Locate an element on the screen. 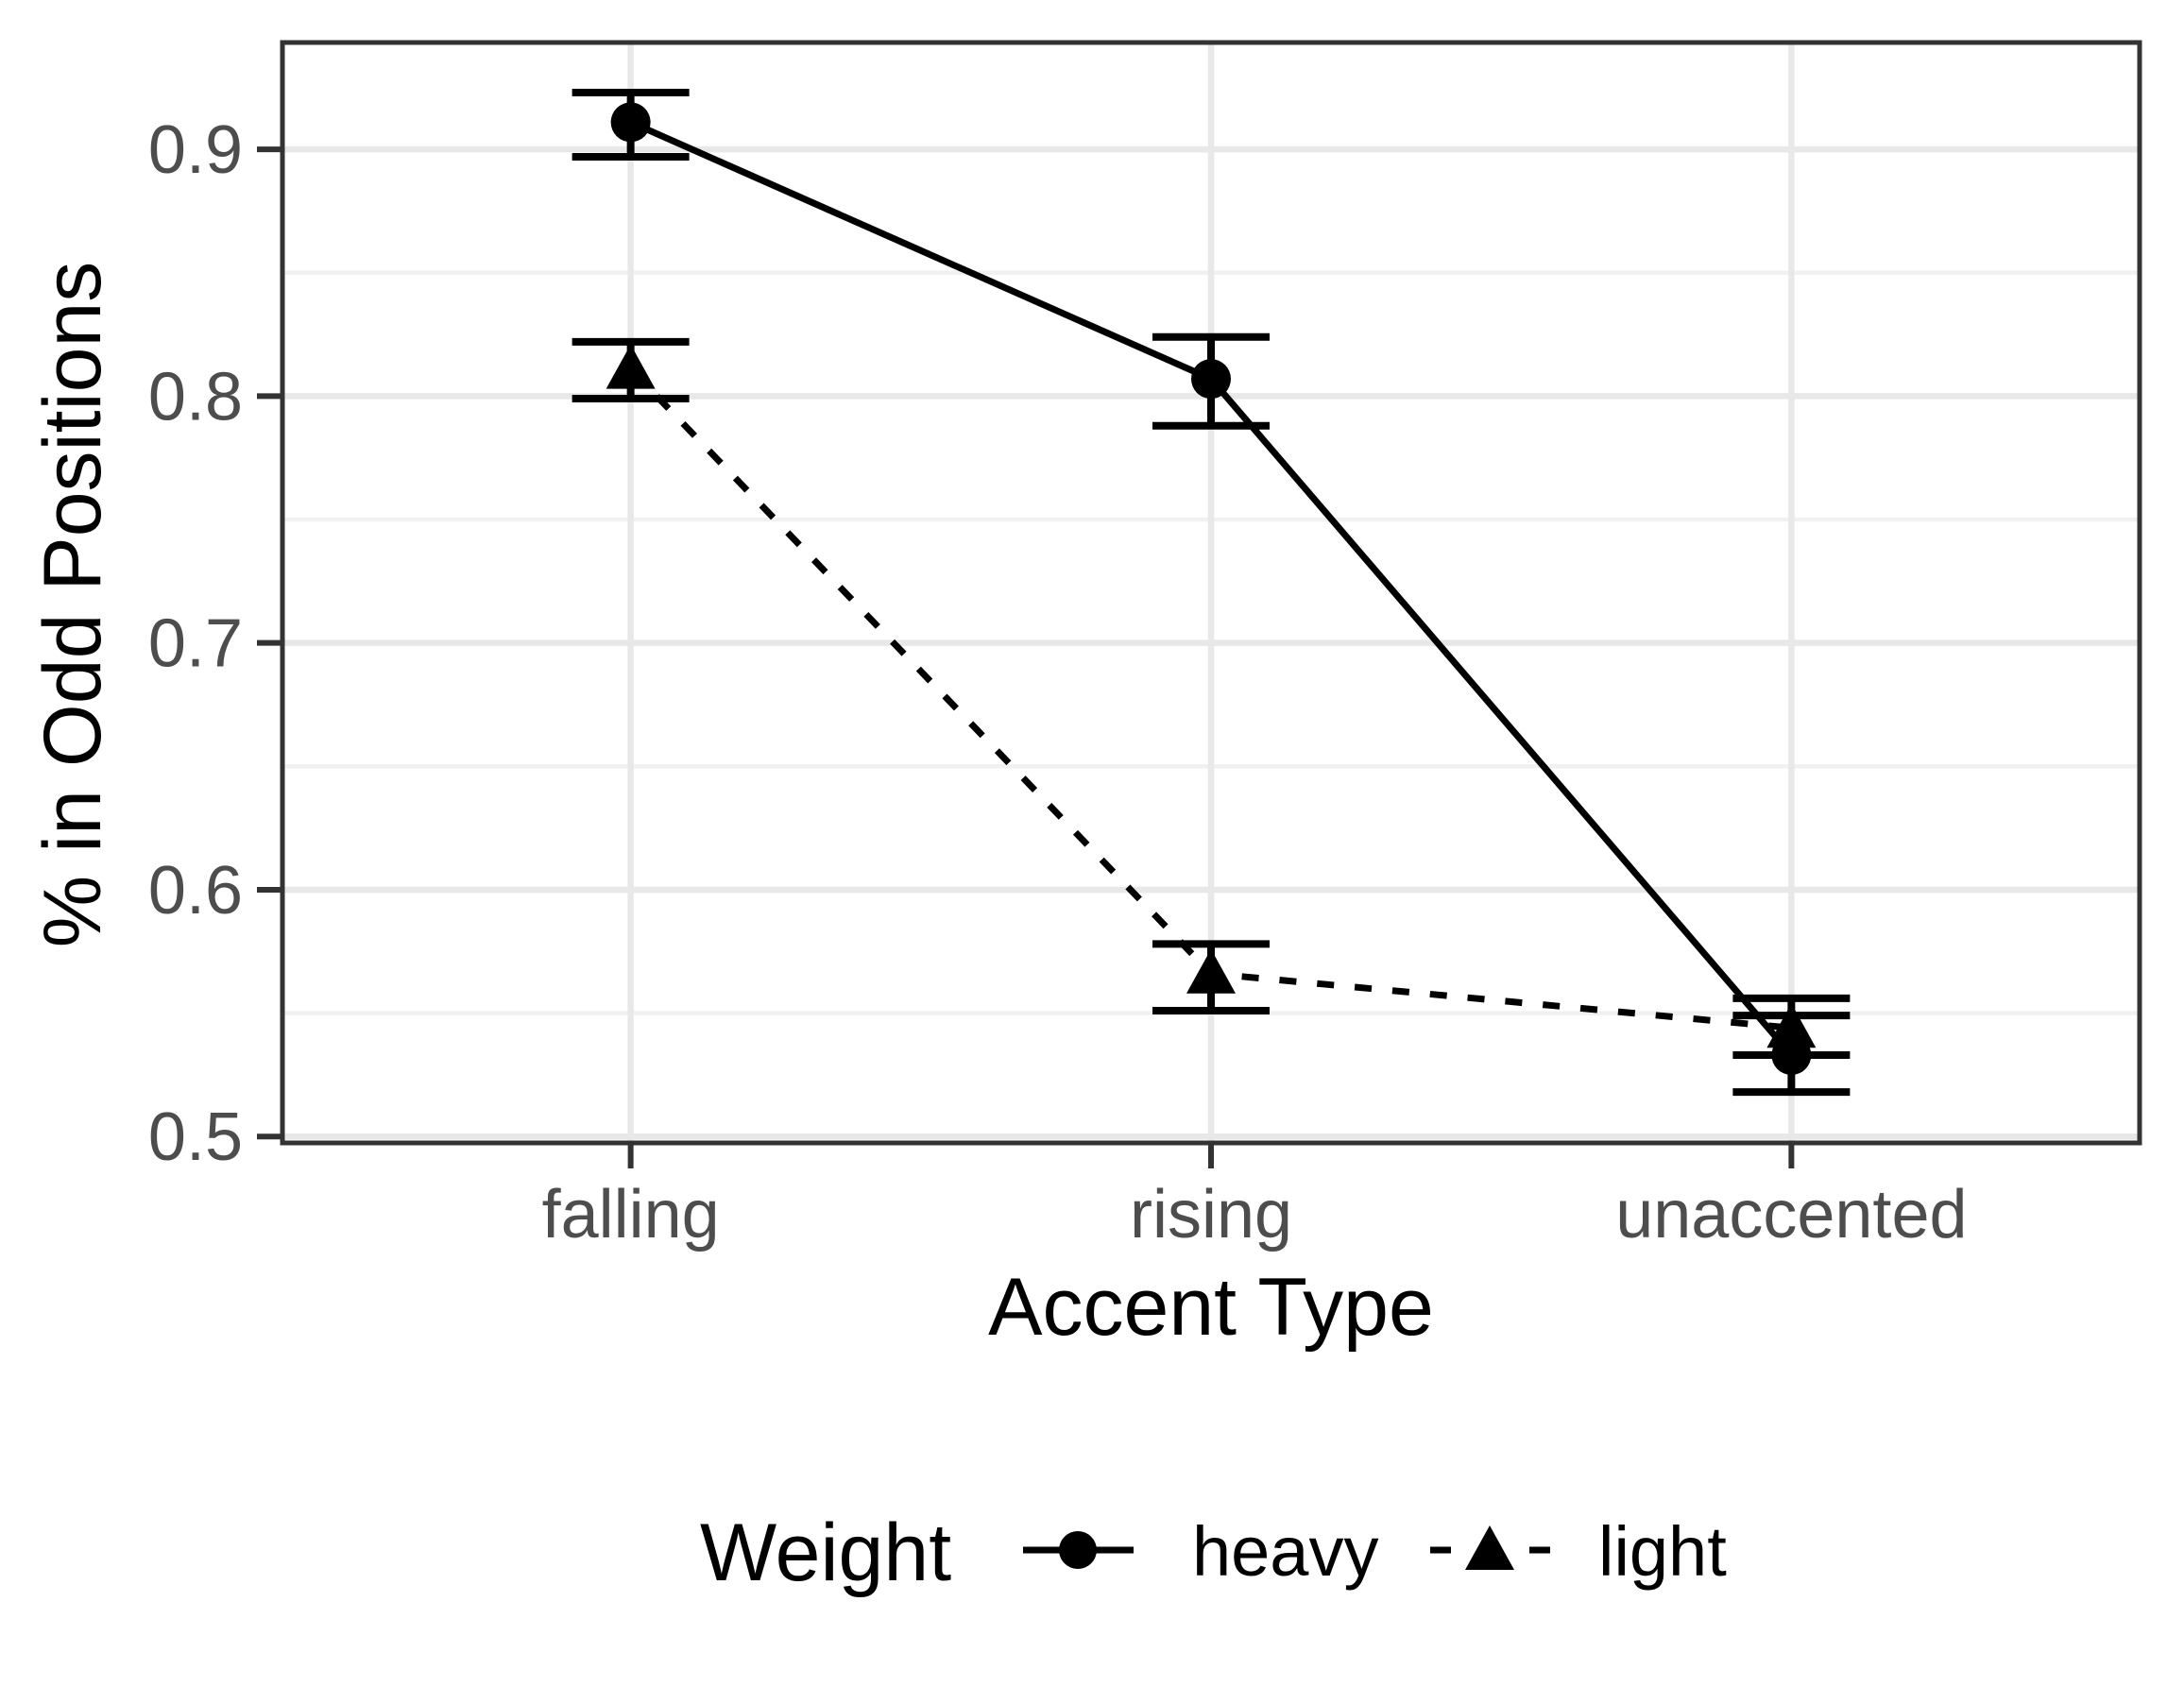 This screenshot has height=1704, width=2184. x-tick-label-unaccented: unaccented is located at coordinates (1791, 1214).